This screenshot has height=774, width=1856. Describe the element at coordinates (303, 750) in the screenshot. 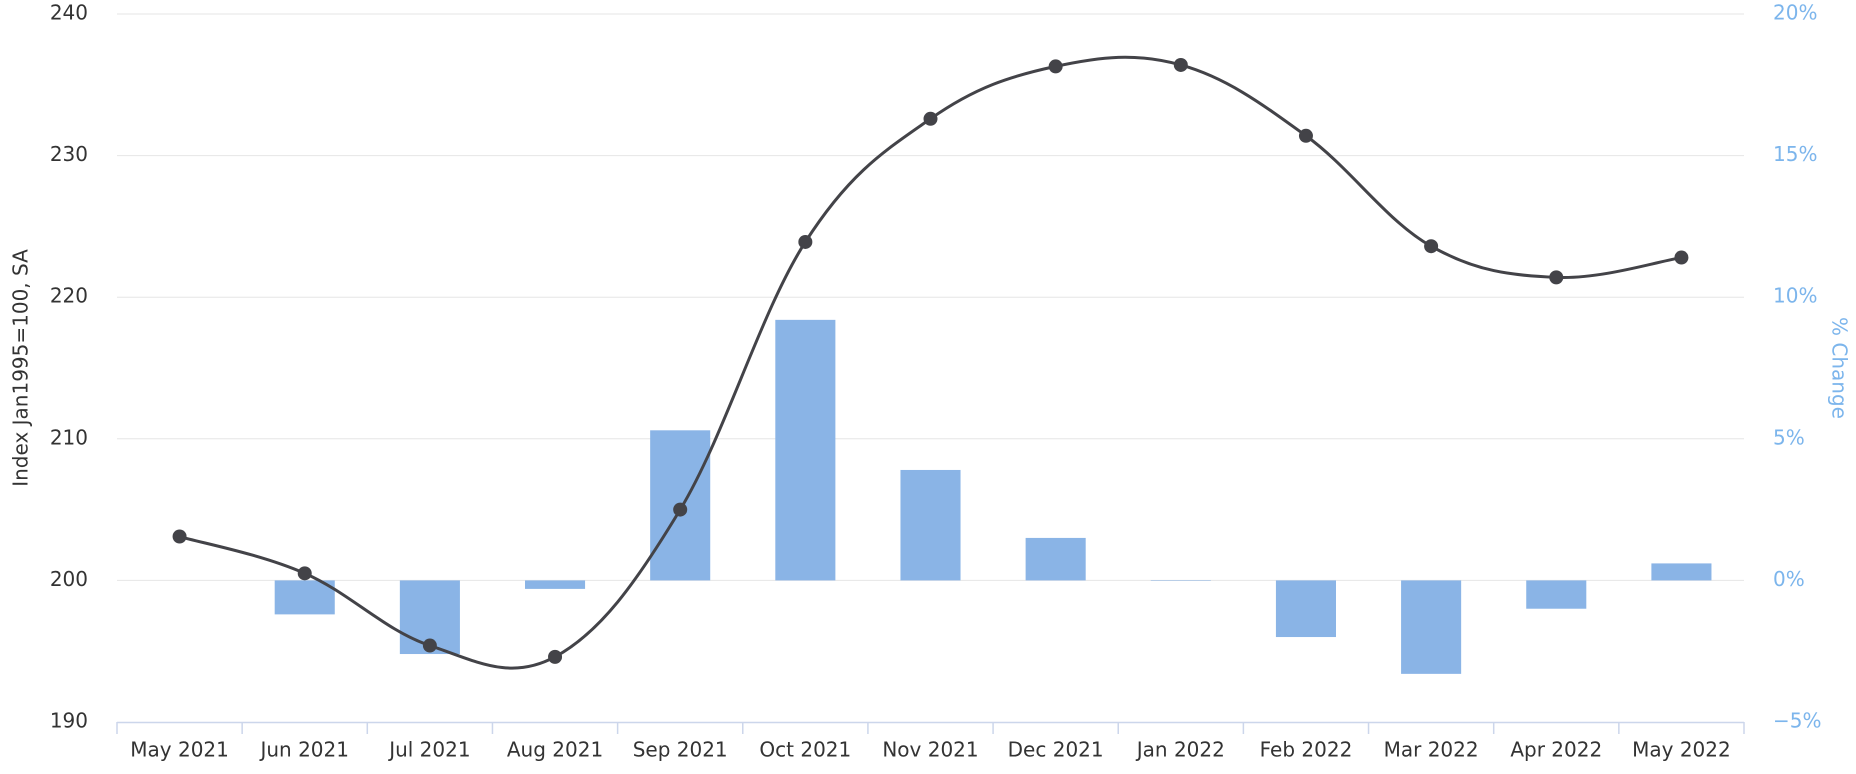

I see `x-tick-label: Jun 2021` at that location.